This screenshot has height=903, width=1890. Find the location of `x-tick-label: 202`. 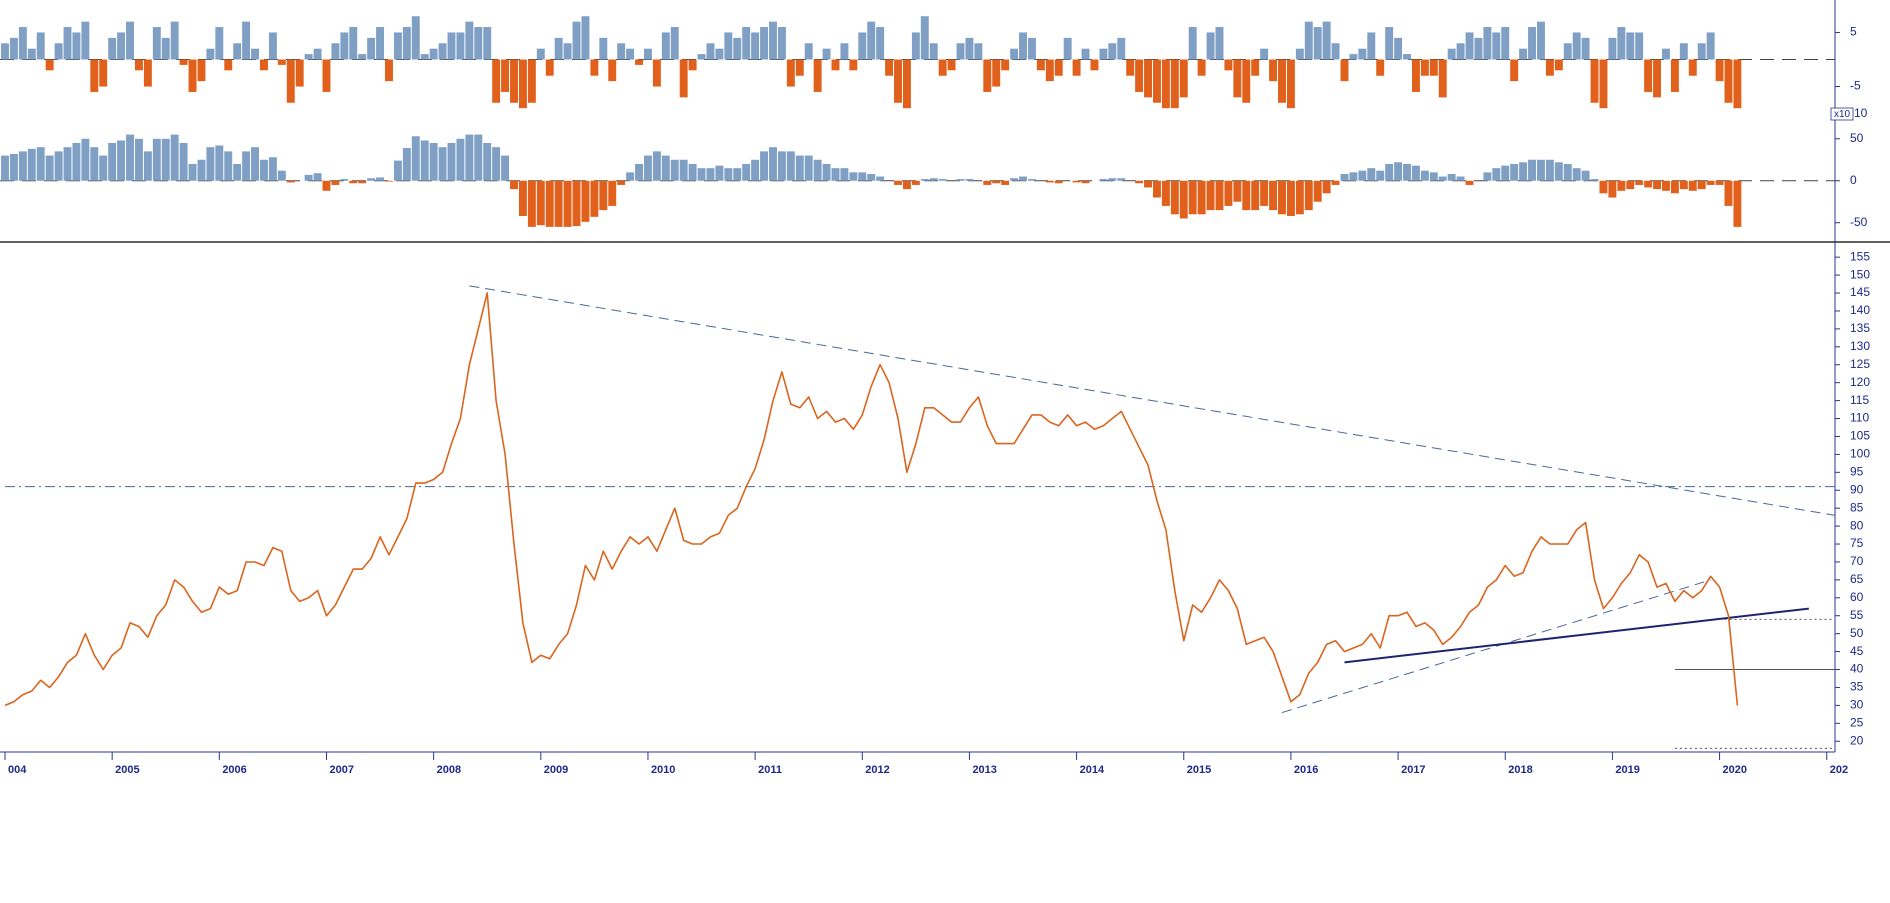

x-tick-label: 202 is located at coordinates (1839, 770).